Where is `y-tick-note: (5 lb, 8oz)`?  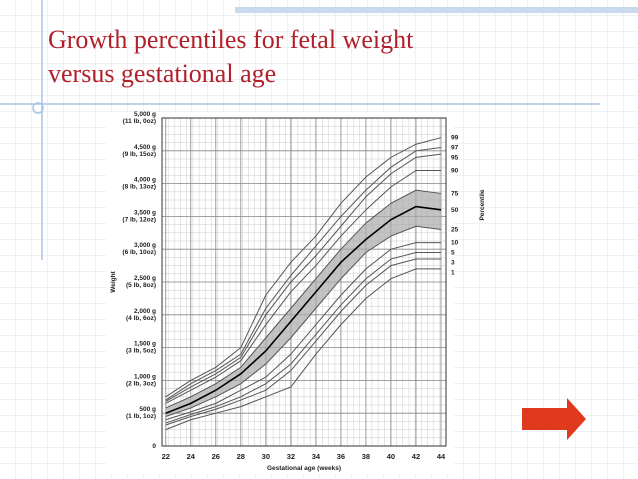
y-tick-note: (5 lb, 8oz) is located at coordinates (141, 285).